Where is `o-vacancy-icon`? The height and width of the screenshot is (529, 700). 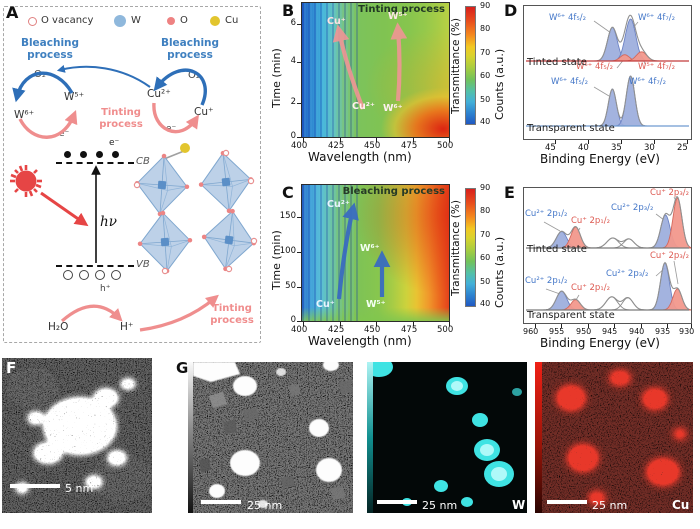
o-vacancy-icon is located at coordinates (32, 21).